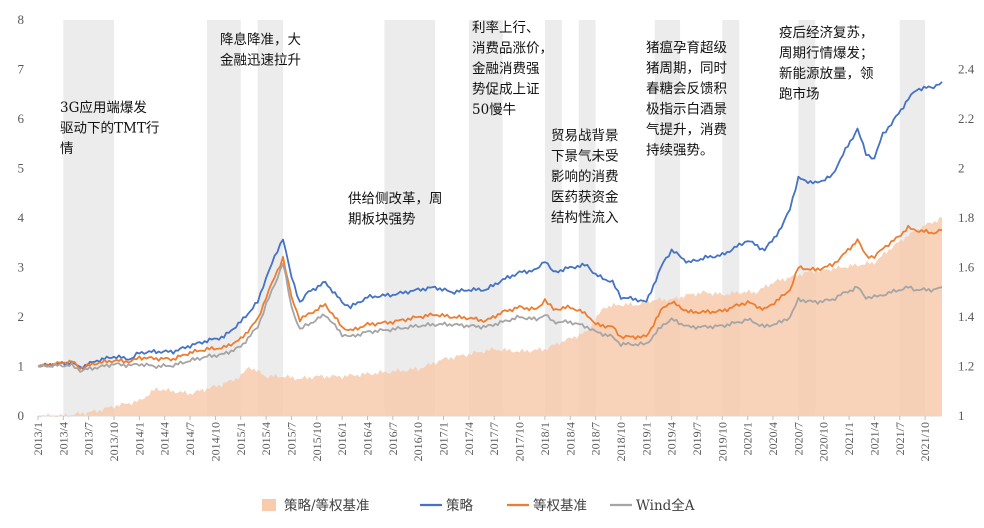 Image resolution: width=984 pixels, height=528 pixels. Describe the element at coordinates (966, 243) in the screenshot. I see `right-y-axis-ticks: 1 1.2 1.4 1.6 1.8 2 2.2 2.4` at that location.